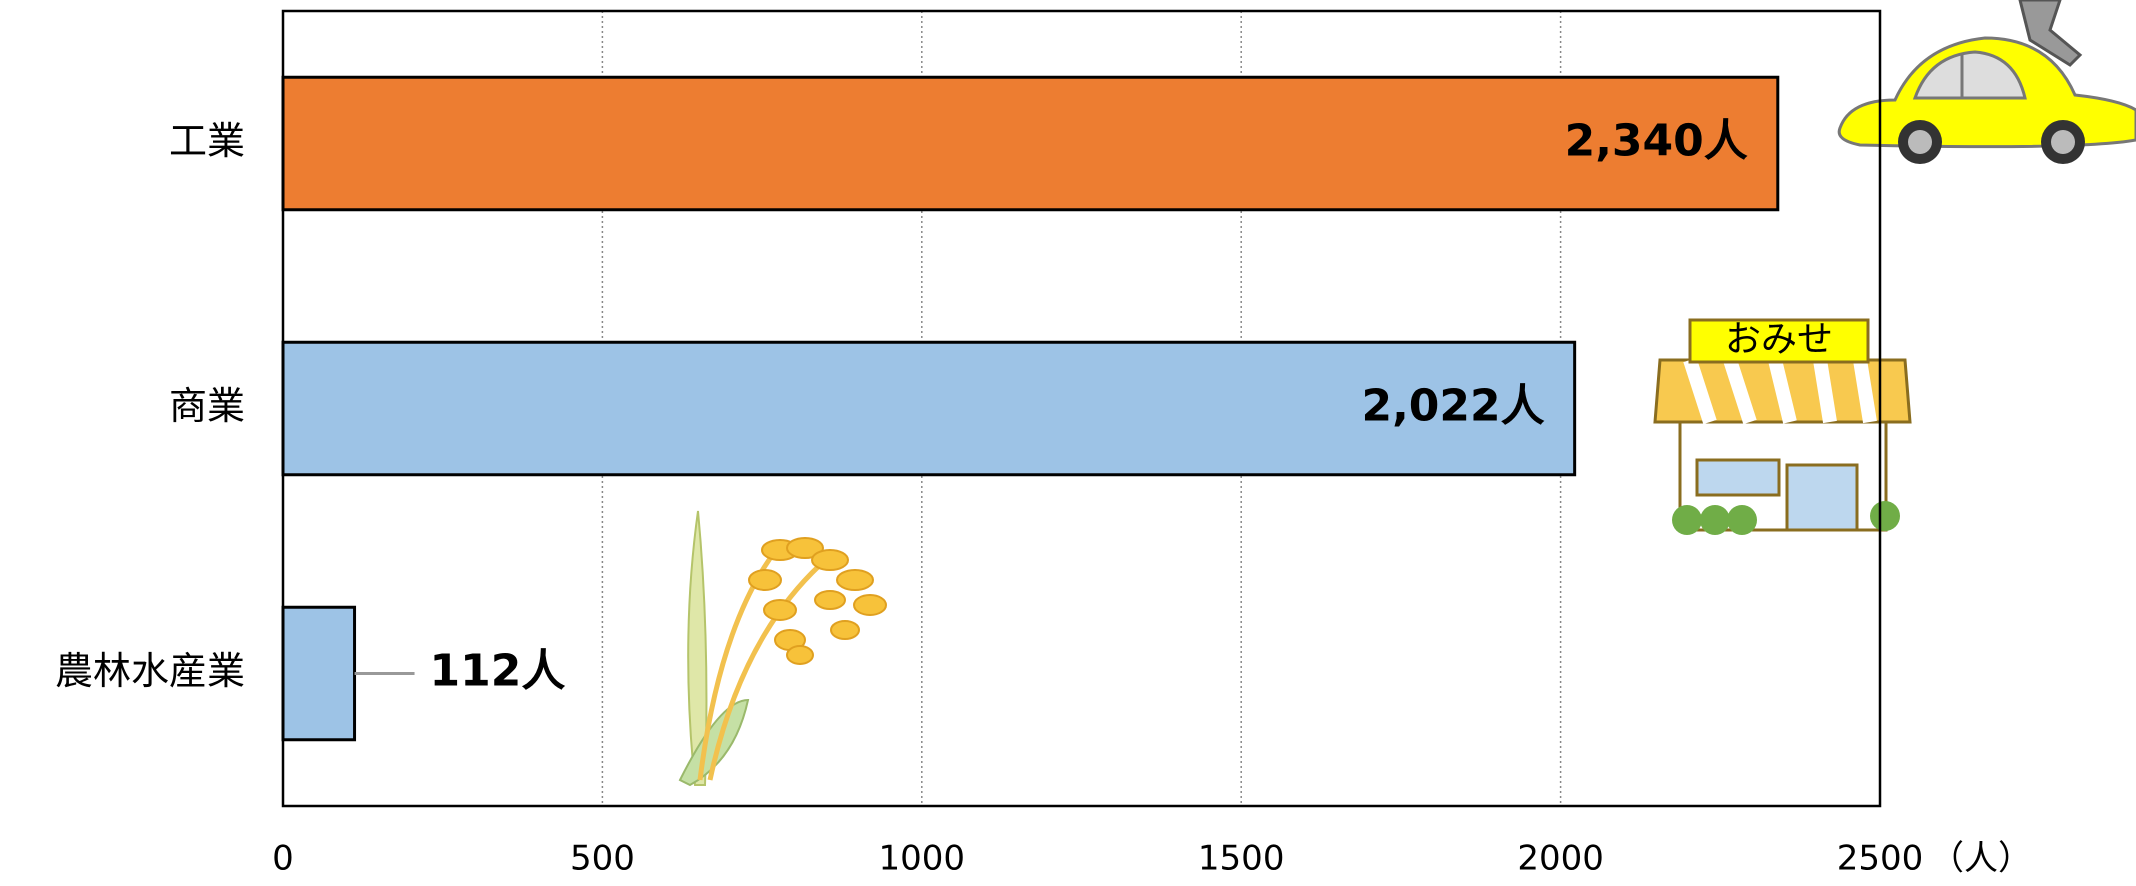 The height and width of the screenshot is (886, 2136). Describe the element at coordinates (602, 859) in the screenshot. I see `x-tick-label: 500` at that location.